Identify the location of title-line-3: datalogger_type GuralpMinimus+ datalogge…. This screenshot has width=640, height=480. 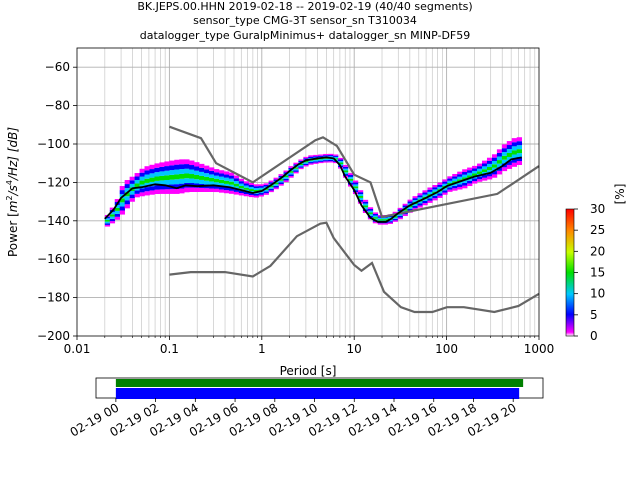
(305, 35).